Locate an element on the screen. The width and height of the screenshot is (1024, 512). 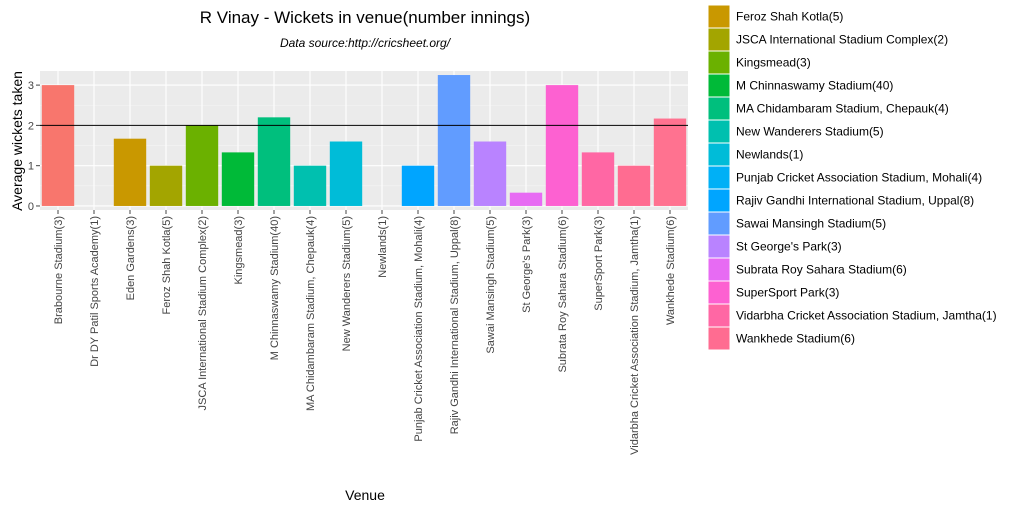
legend-label: Feroz Shah Kotla(5) is located at coordinates (789, 17).